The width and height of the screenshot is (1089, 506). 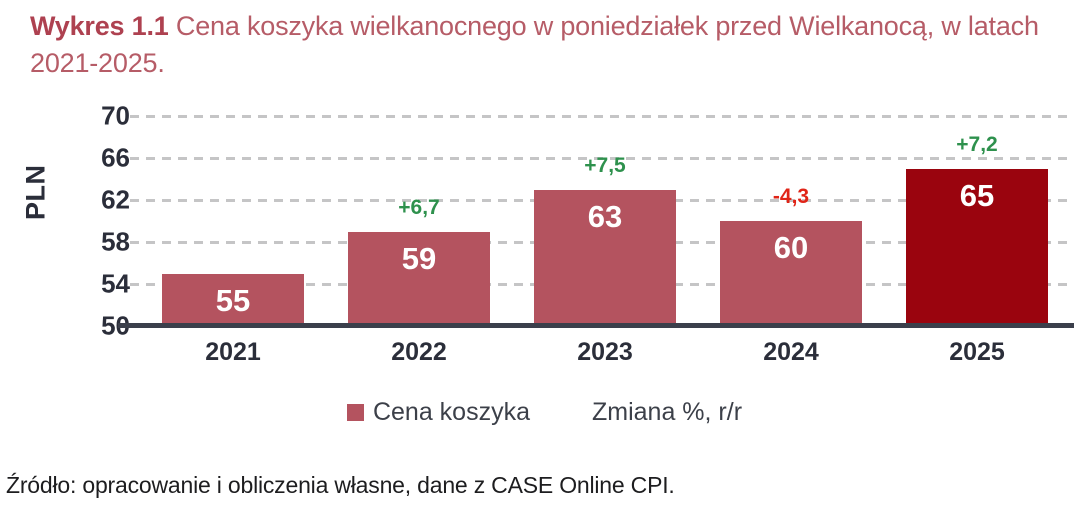 I want to click on x-tick-2024: 2024, so click(x=791, y=352).